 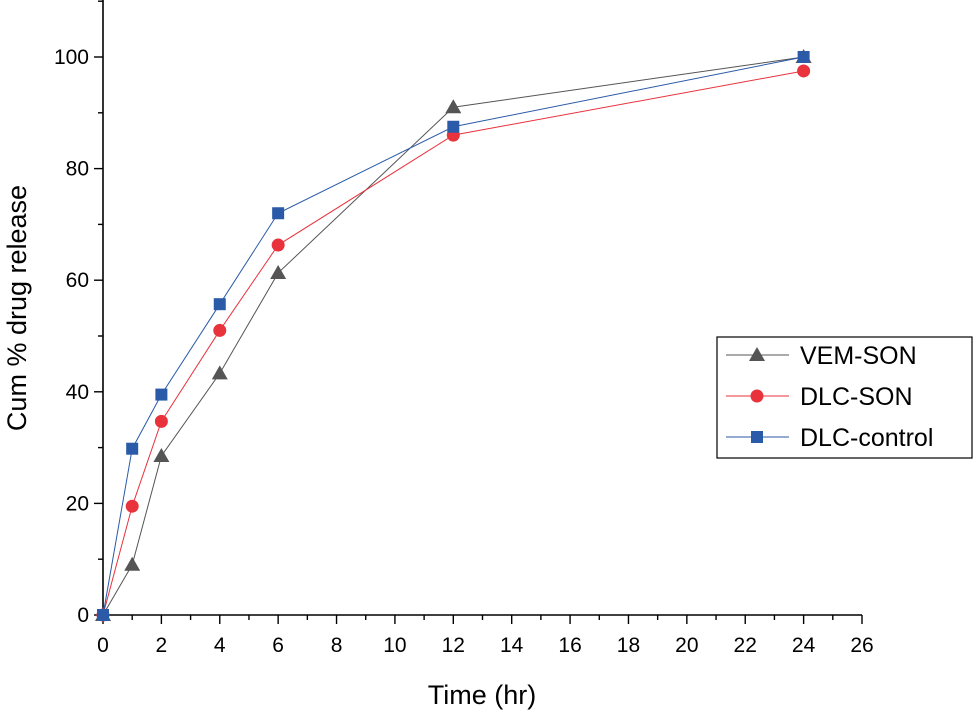 I want to click on x-tick-label-14: 14, so click(x=512, y=645).